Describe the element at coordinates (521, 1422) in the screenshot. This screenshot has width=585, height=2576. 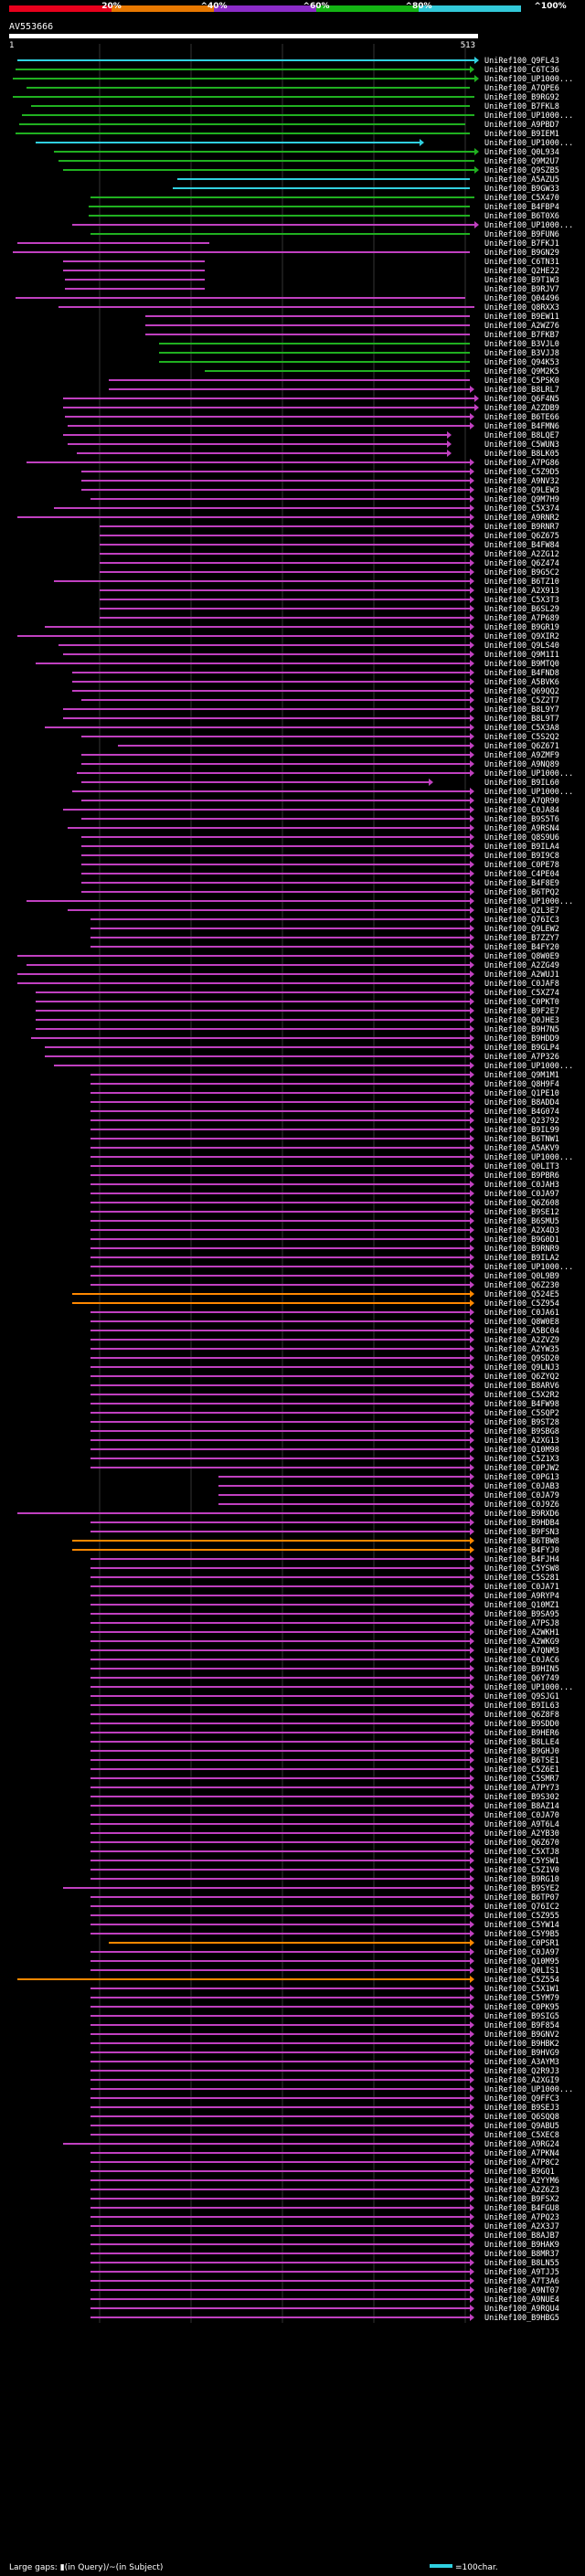
I see `hit-label: UniRef100_B9ST28` at that location.